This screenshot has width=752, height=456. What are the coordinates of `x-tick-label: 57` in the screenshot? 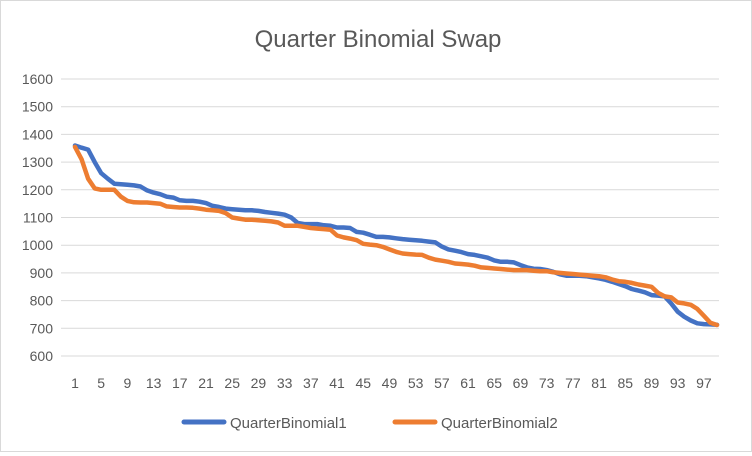 It's located at (442, 383).